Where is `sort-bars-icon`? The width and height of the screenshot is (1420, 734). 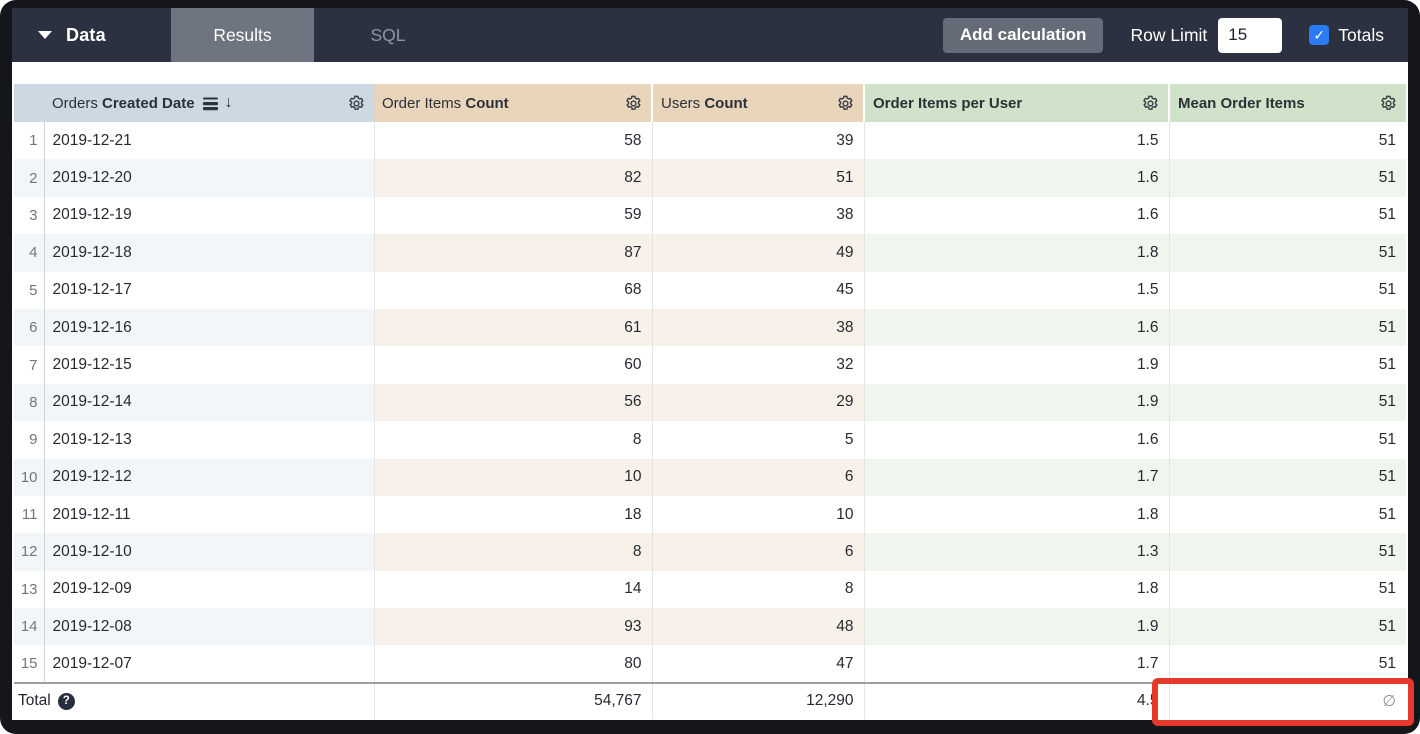 sort-bars-icon is located at coordinates (211, 103).